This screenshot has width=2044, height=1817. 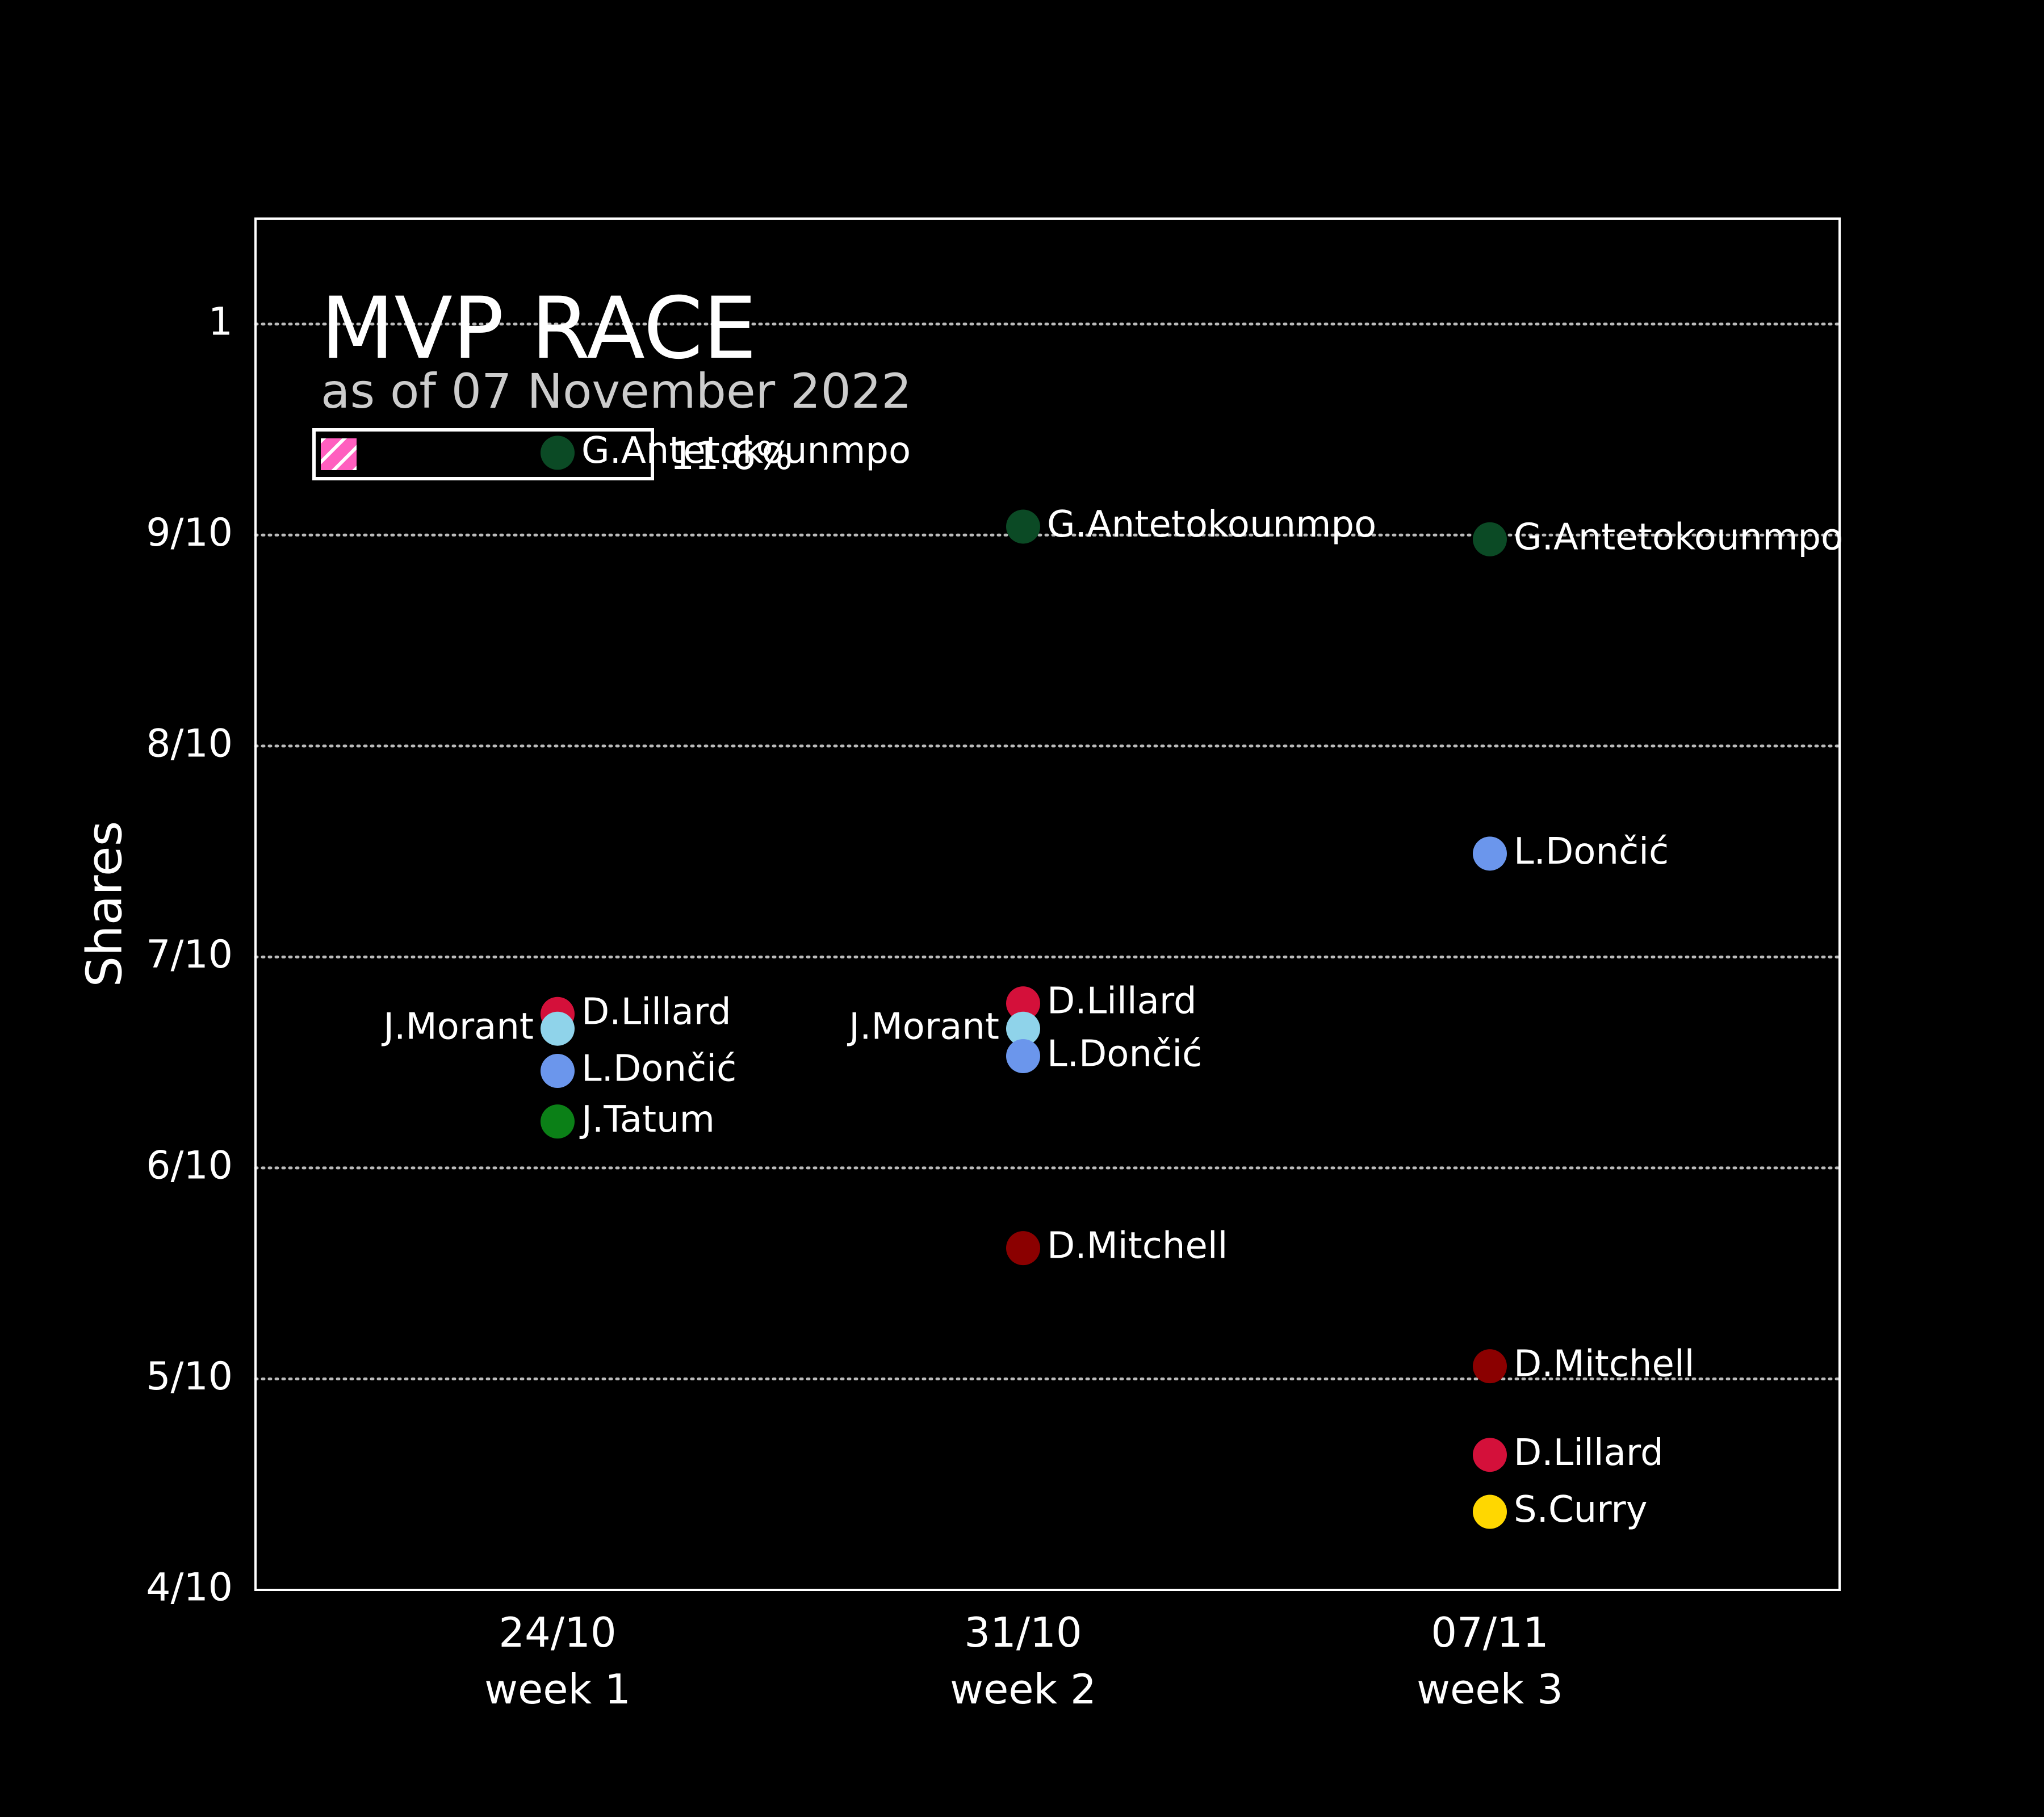 I want to click on x-tick-labels: 24/10 week 1 31/10 week 2 07/11 week 3, so click(x=1024, y=1661).